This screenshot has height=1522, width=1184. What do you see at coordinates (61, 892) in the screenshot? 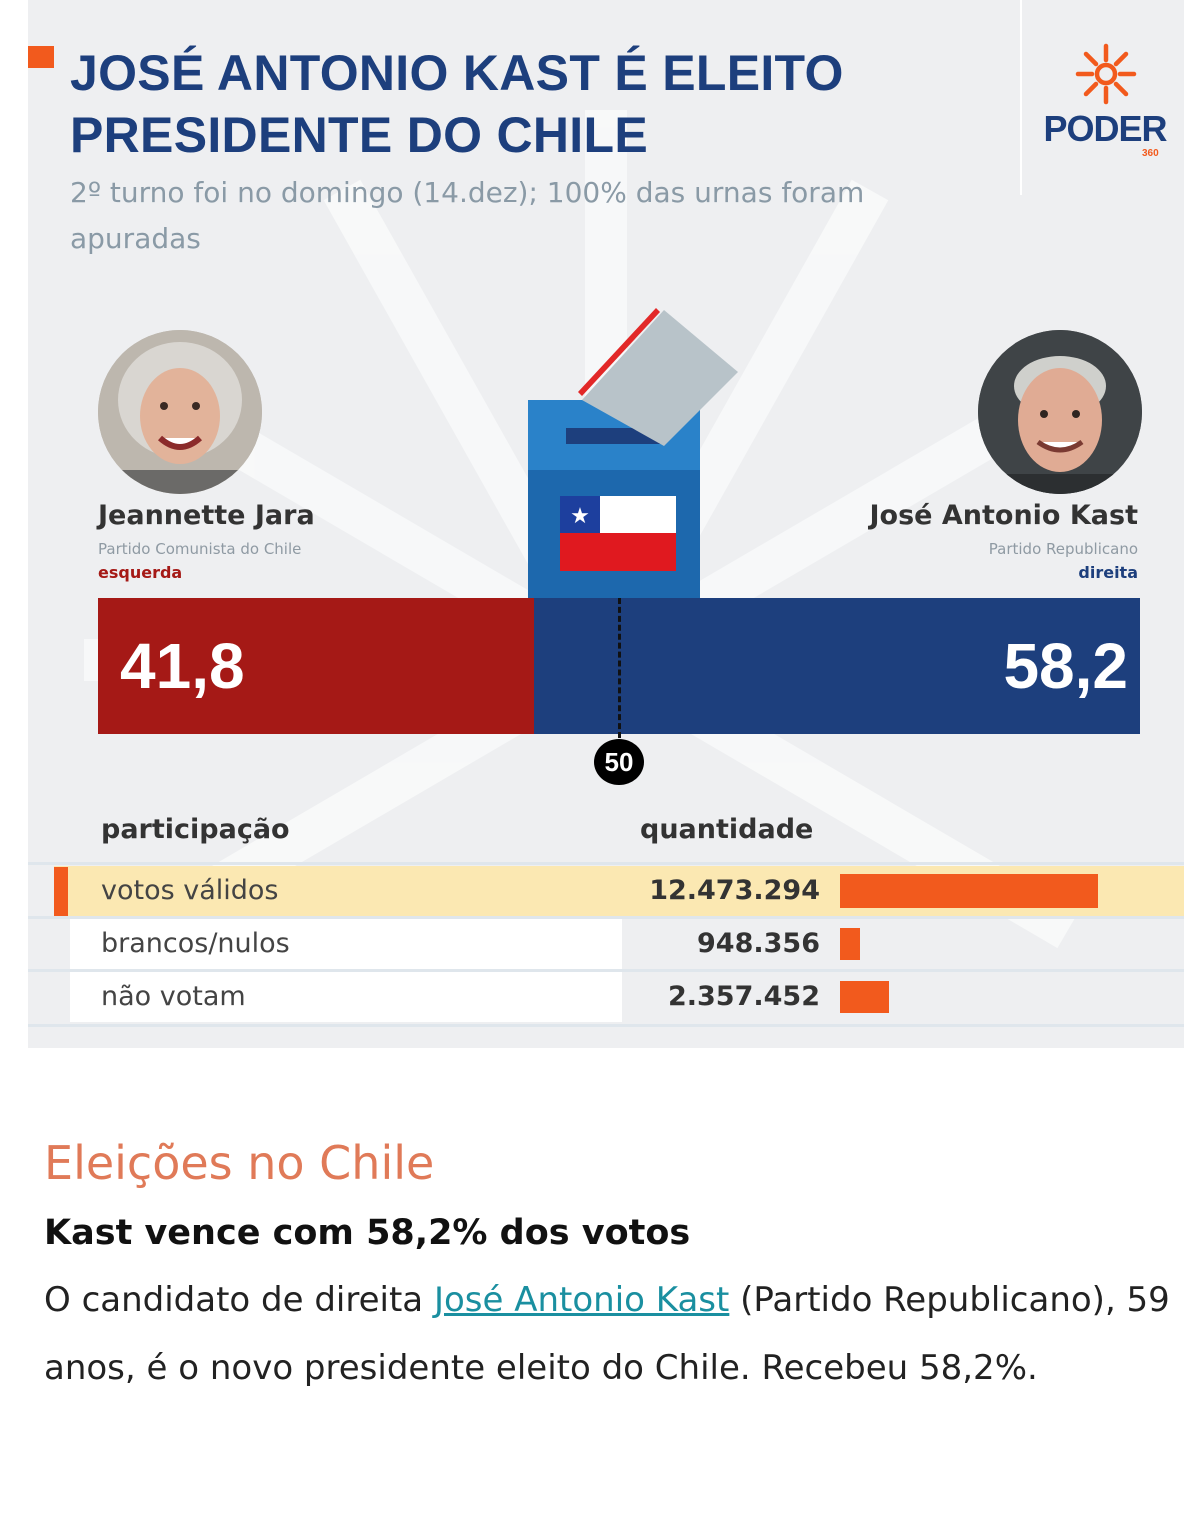
I see `highlight-marker` at bounding box center [61, 892].